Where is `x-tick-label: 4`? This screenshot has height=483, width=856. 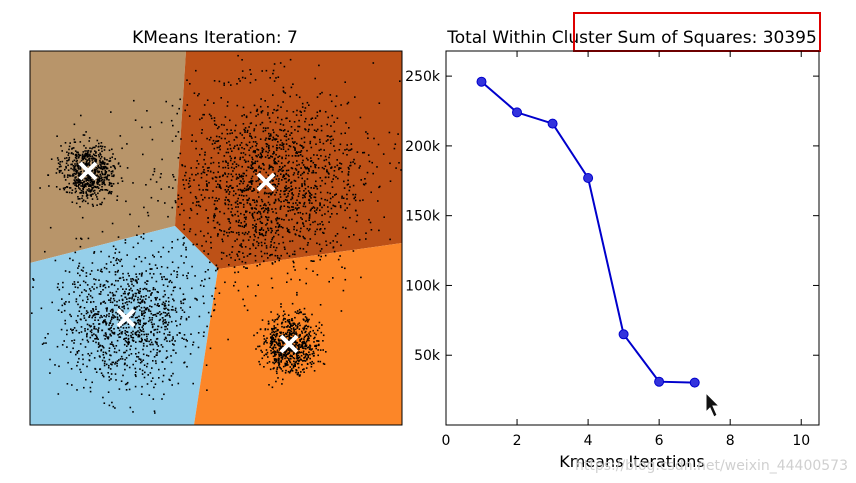 x-tick-label: 4 is located at coordinates (588, 441).